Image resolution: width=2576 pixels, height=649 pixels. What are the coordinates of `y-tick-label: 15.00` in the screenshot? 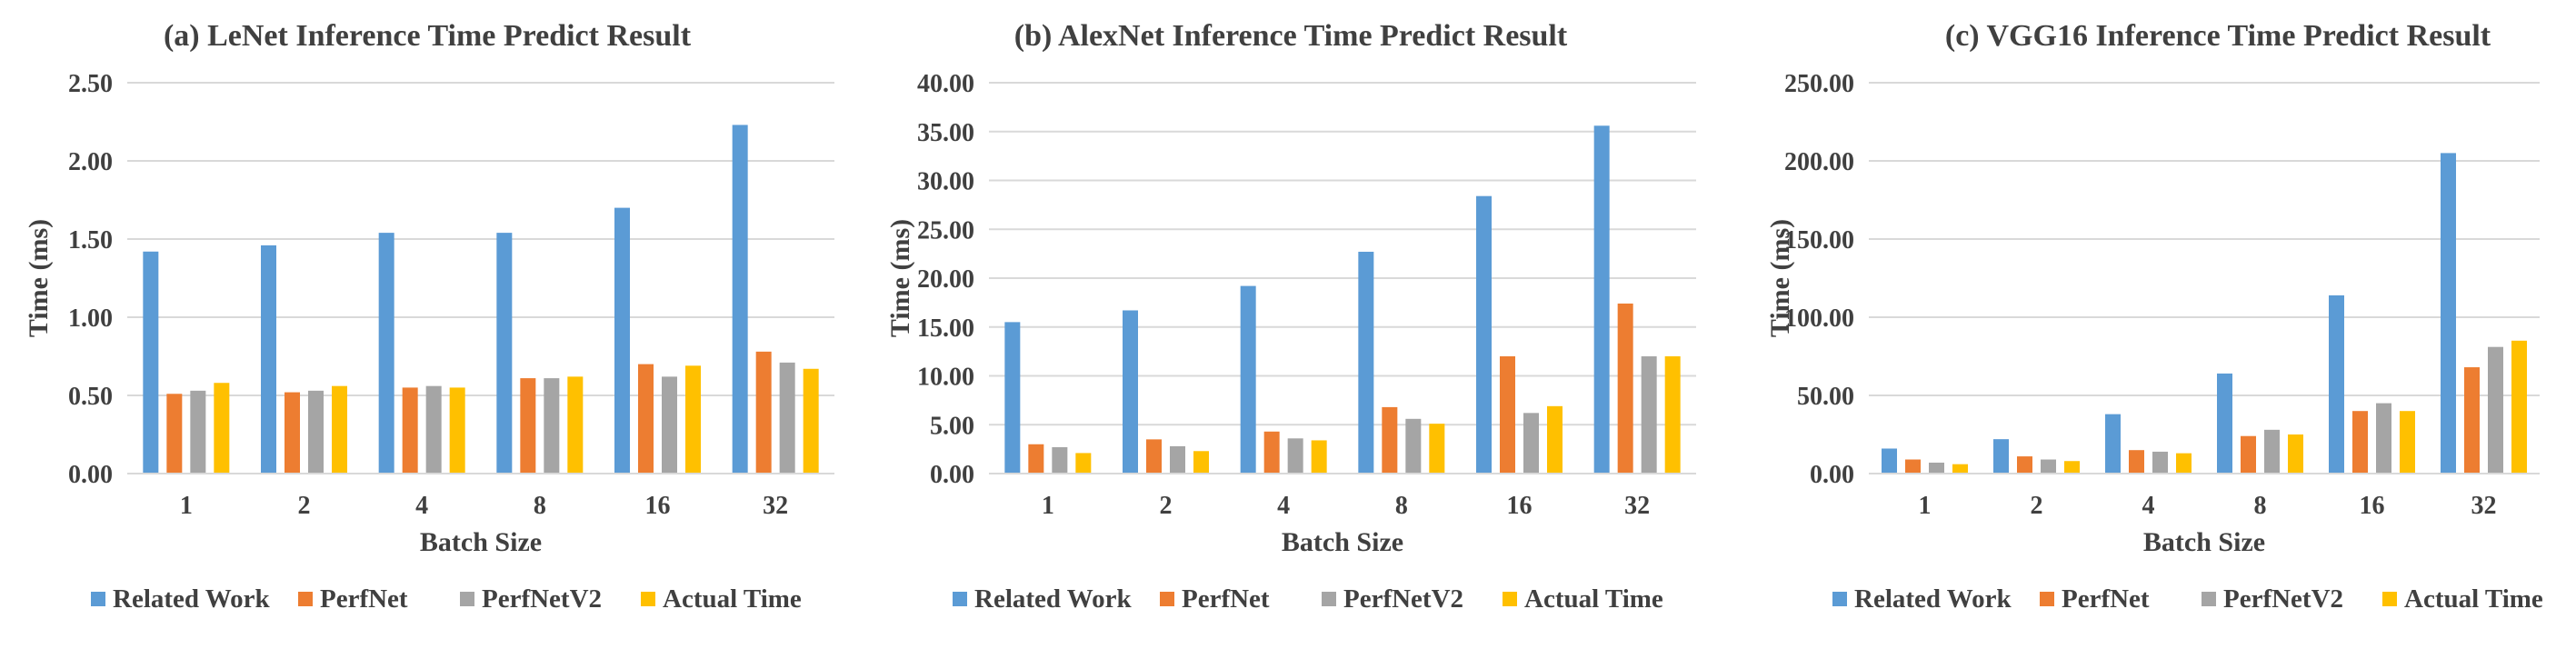 It's located at (946, 329).